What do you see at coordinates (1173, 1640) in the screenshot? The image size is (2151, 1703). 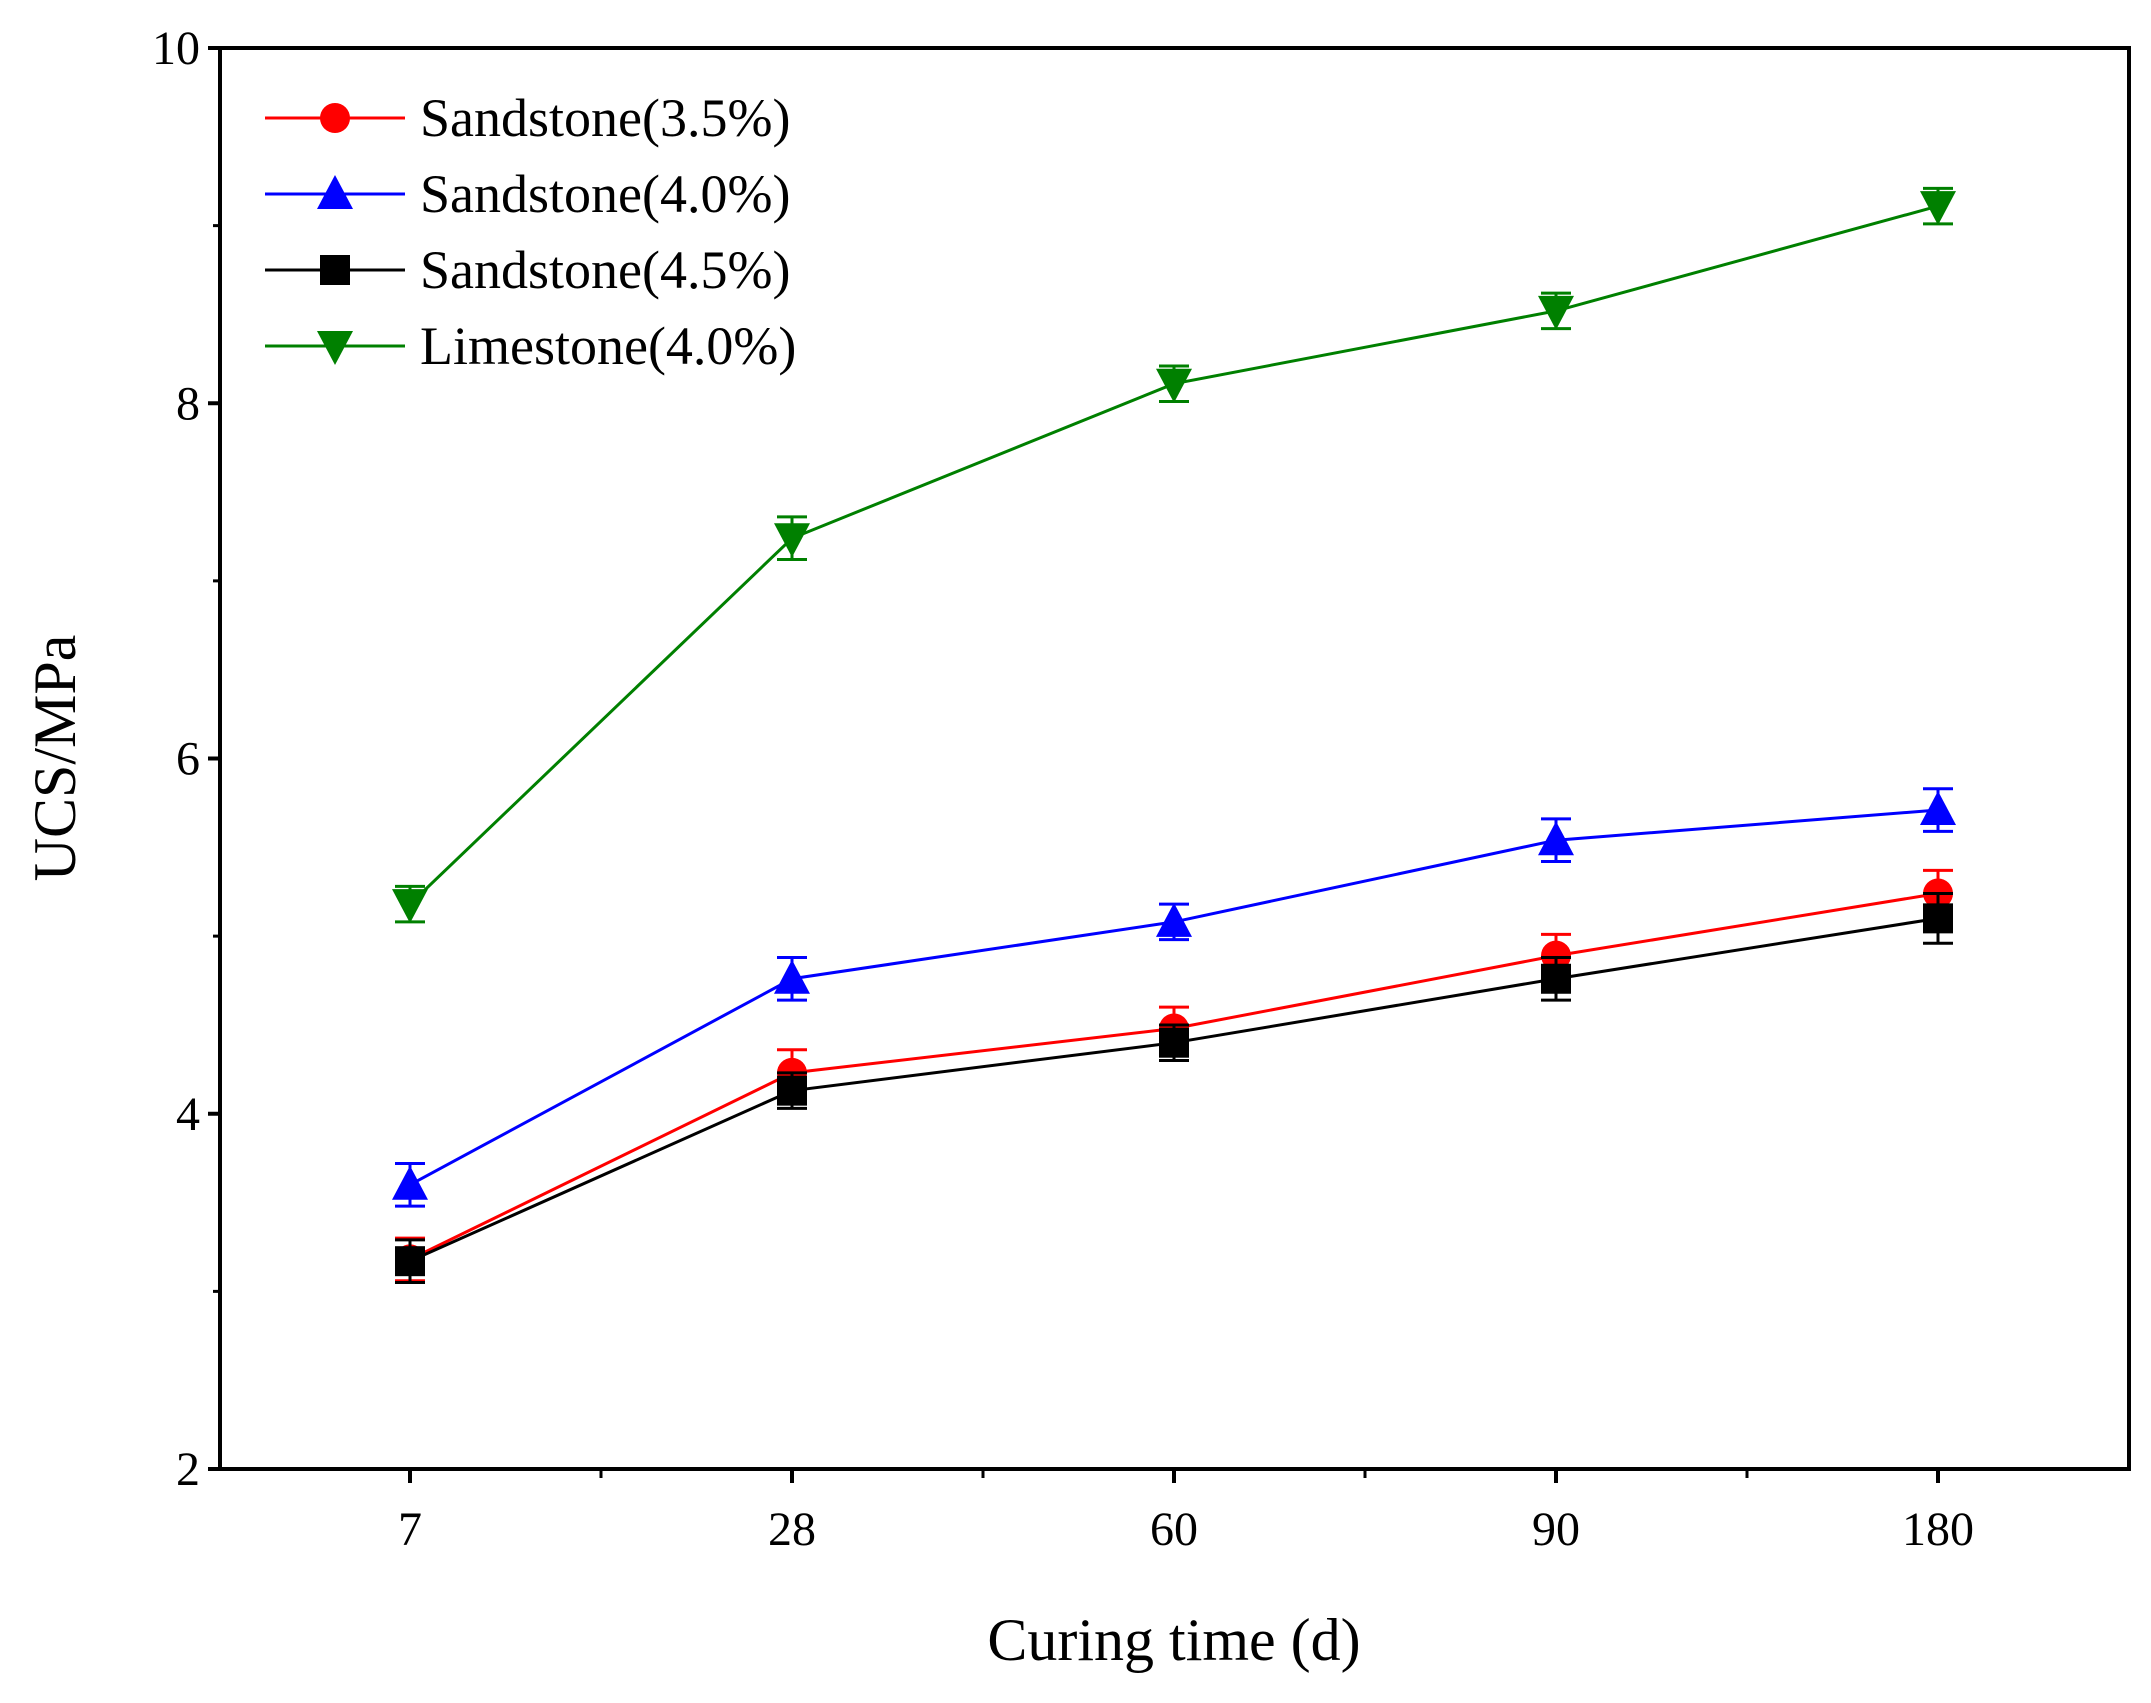 I see `x-axis-title: Curing time (d)` at bounding box center [1173, 1640].